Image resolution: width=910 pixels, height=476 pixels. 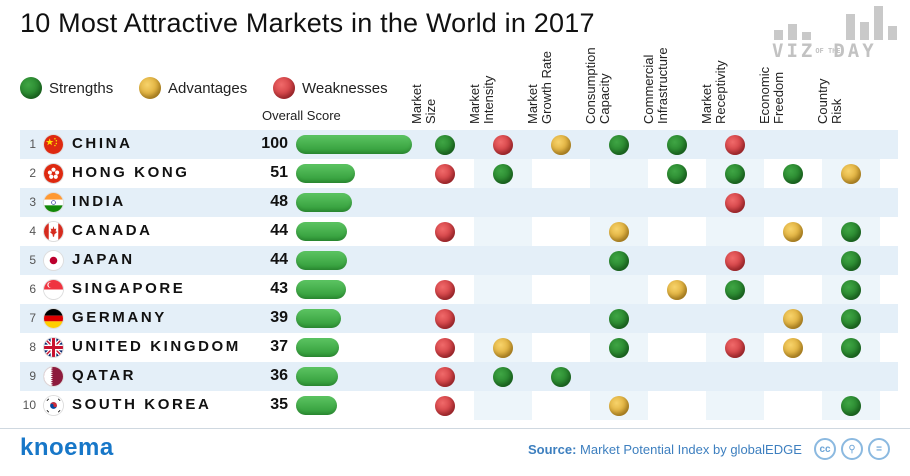 What do you see at coordinates (655, 85) in the screenshot?
I see `column-header-label: Commercial Infrastructure` at bounding box center [655, 85].